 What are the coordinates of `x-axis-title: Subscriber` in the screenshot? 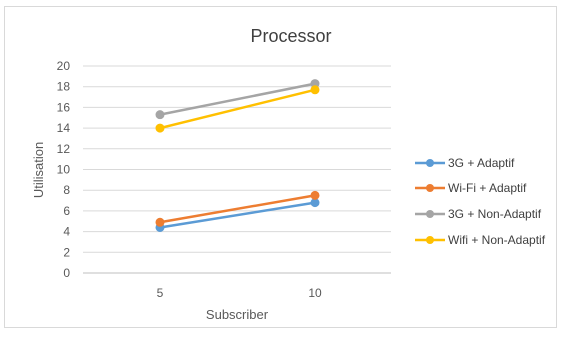 It's located at (237, 314).